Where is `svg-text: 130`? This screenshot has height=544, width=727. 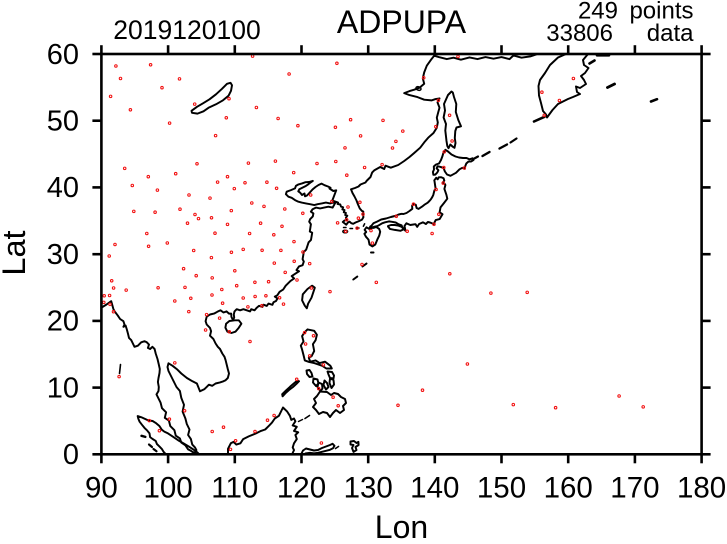
svg-text: 130 is located at coordinates (368, 488).